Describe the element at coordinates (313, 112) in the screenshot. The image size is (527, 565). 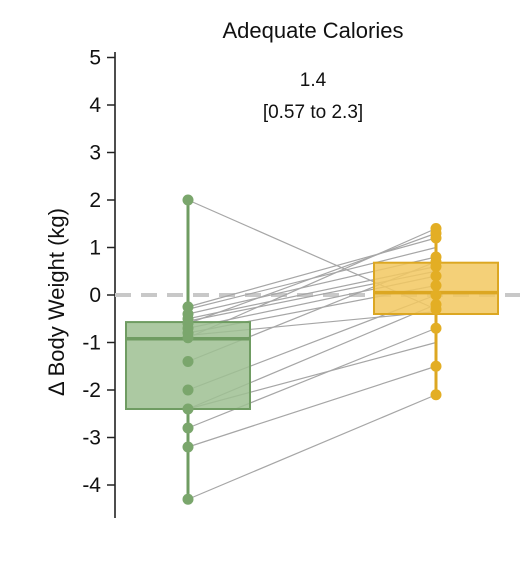
I see `annotation-interval: [0.57 to 2.3]` at that location.